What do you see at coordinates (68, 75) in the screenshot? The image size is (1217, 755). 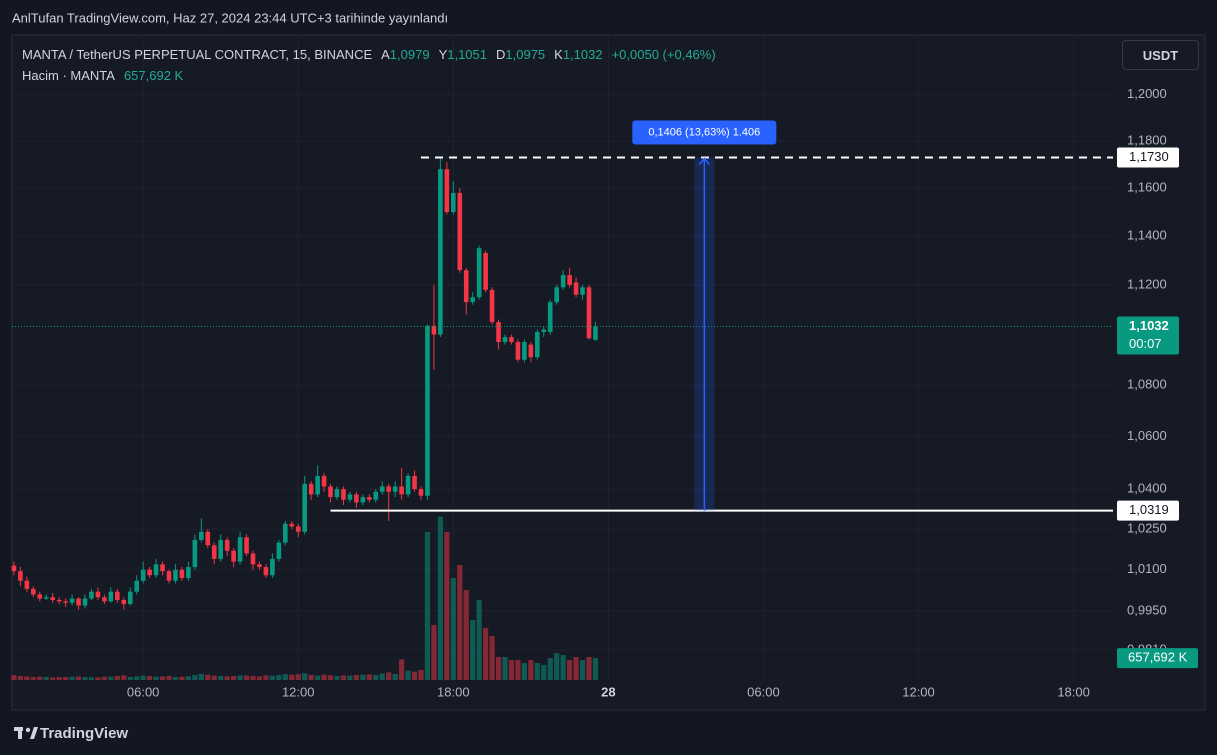 I see `volume-title: Hacim · MANTA` at bounding box center [68, 75].